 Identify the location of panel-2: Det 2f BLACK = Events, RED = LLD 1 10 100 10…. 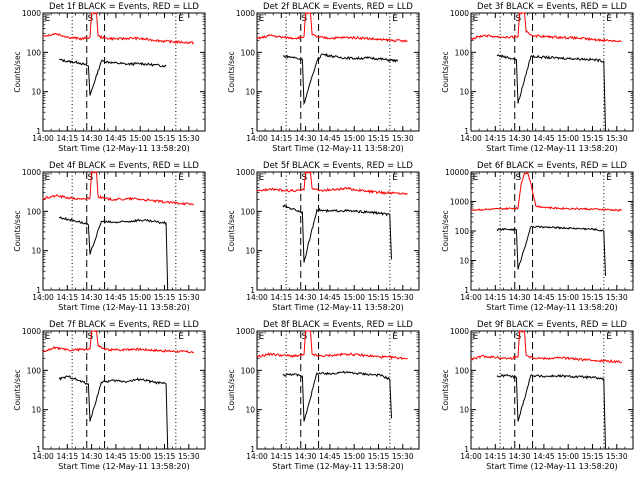
(323, 77).